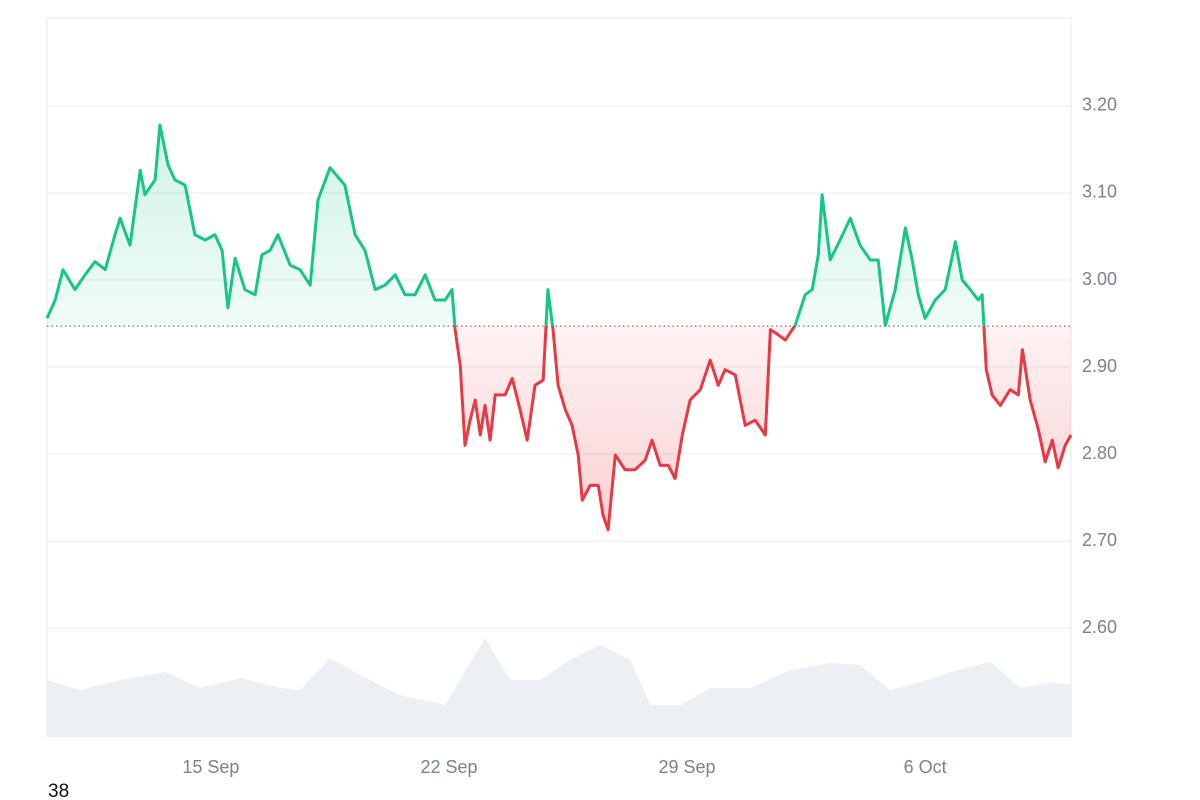  I want to click on volume-area, so click(559, 687).